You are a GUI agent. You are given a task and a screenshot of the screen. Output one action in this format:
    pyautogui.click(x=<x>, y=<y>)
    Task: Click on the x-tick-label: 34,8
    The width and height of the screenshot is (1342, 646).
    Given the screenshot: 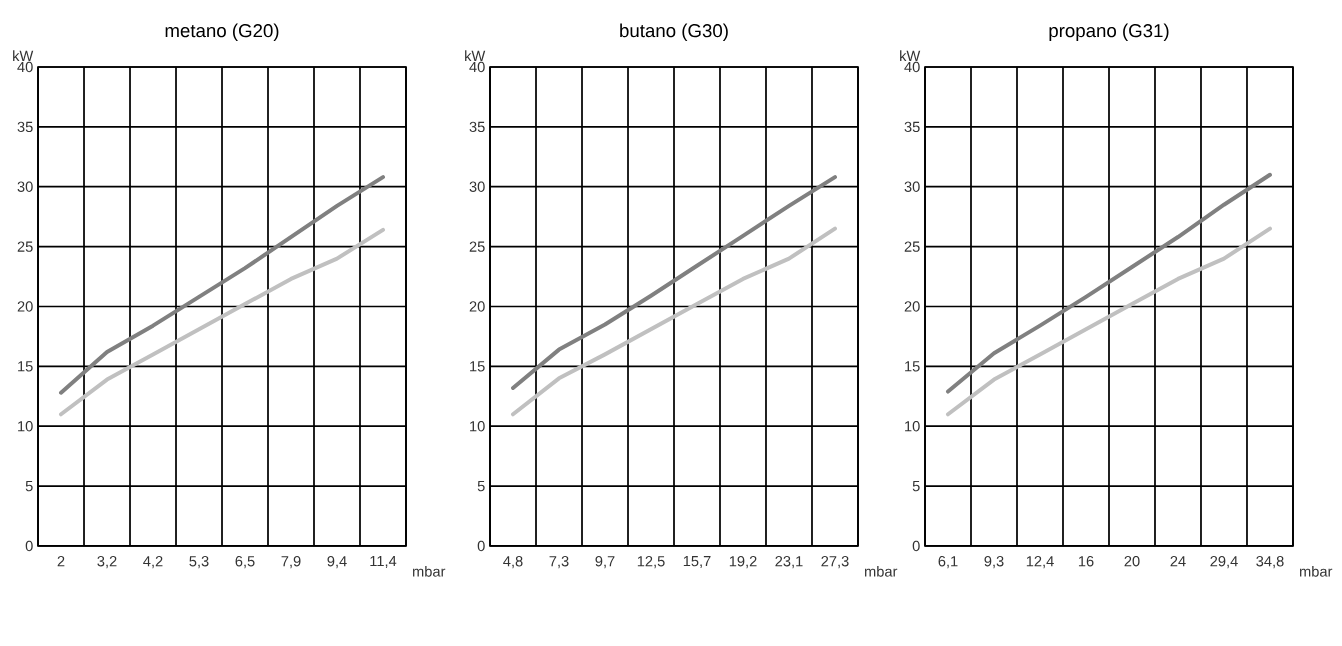 What is the action you would take?
    pyautogui.click(x=1270, y=562)
    